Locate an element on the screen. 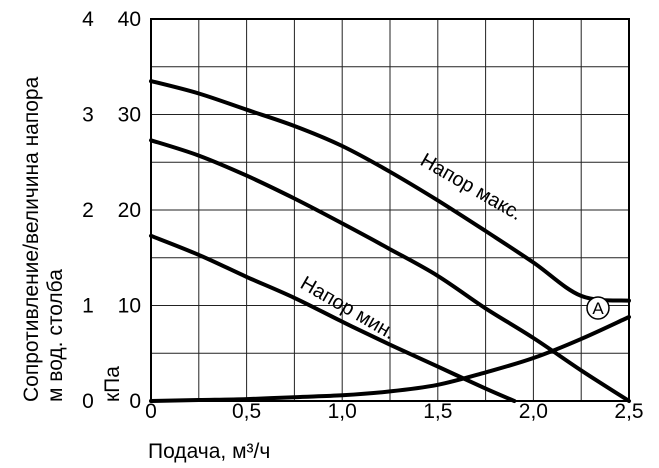 The width and height of the screenshot is (659, 468). y-tick-label-kpa: 0 is located at coordinates (135, 401).